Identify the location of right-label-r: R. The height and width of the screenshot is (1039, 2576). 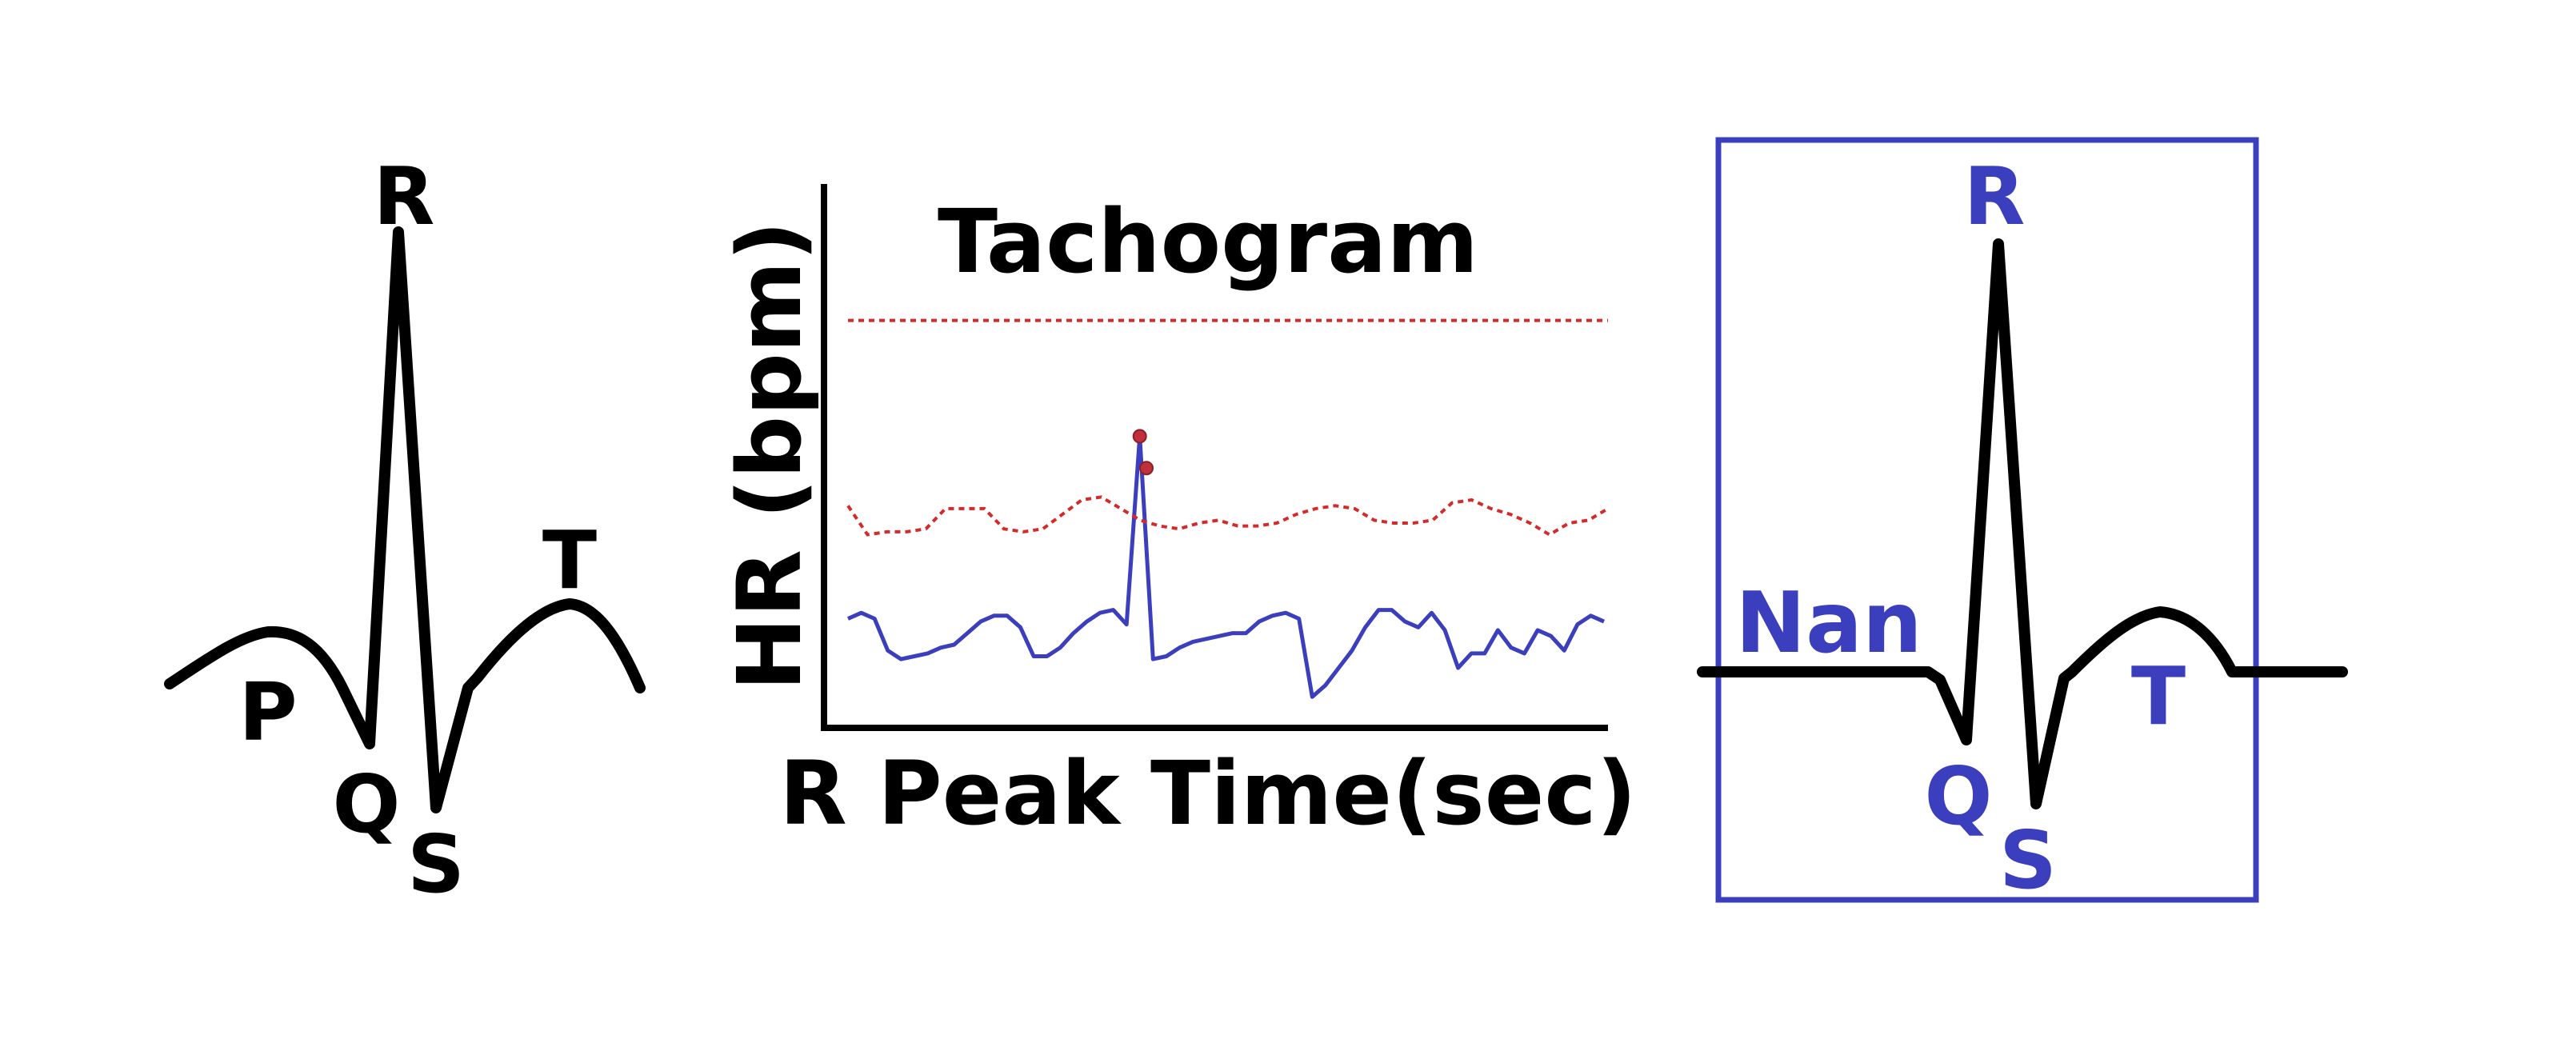
(1994, 196).